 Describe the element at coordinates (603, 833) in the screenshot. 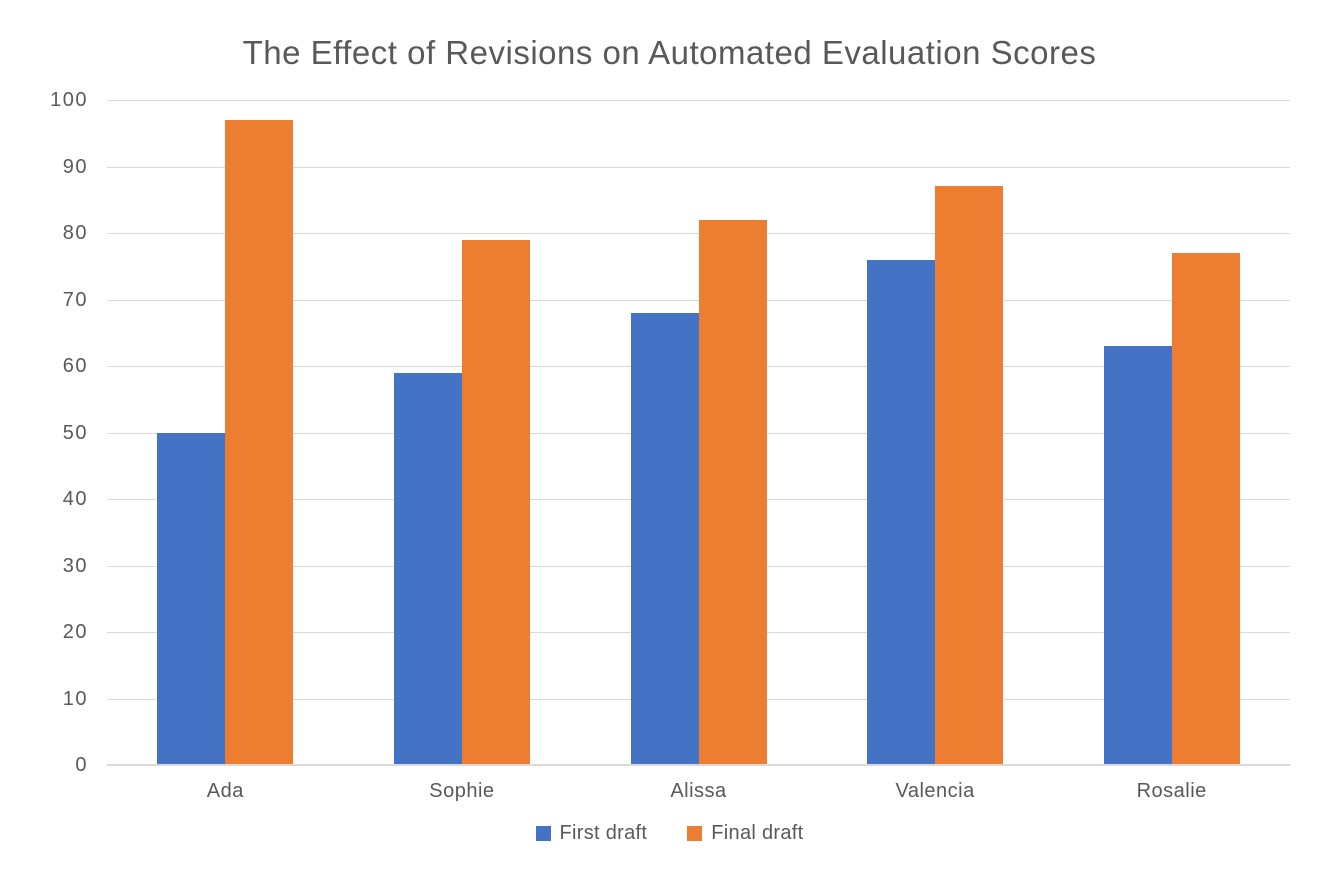

I see `legend-label-first-draft: First draft` at that location.